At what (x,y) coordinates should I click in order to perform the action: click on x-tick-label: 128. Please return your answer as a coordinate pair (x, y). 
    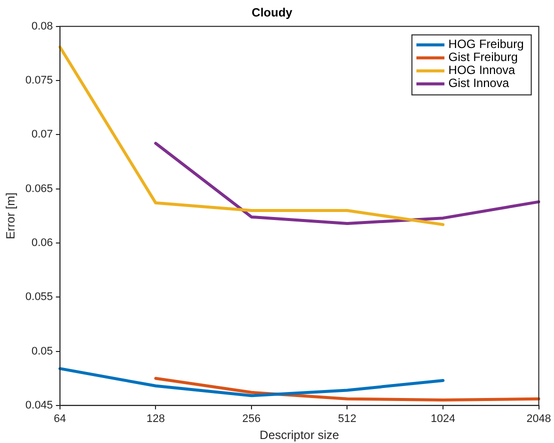
    Looking at the image, I should click on (155, 419).